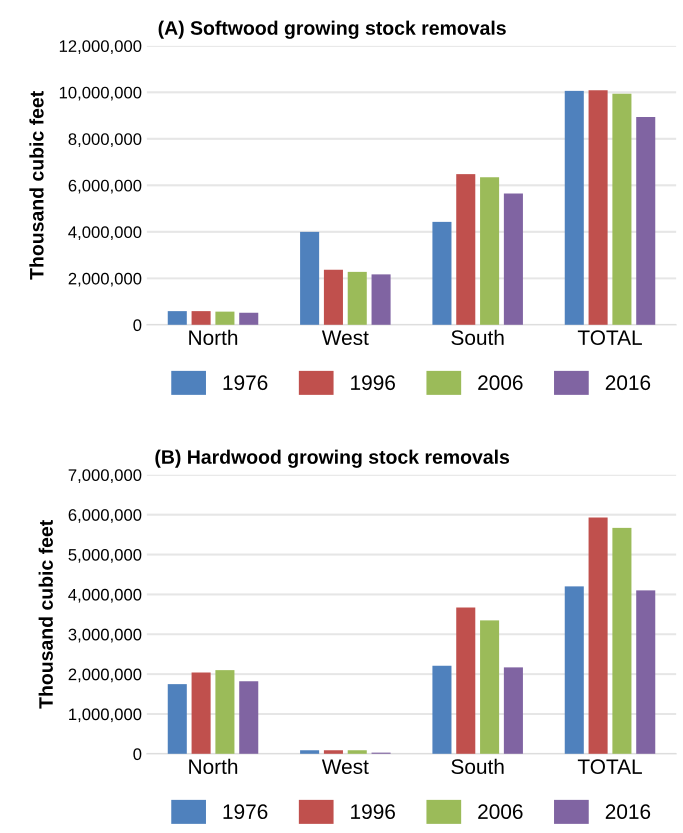 Image resolution: width=683 pixels, height=833 pixels. Describe the element at coordinates (105, 140) in the screenshot. I see `y-tick-label: 8,000,000` at that location.